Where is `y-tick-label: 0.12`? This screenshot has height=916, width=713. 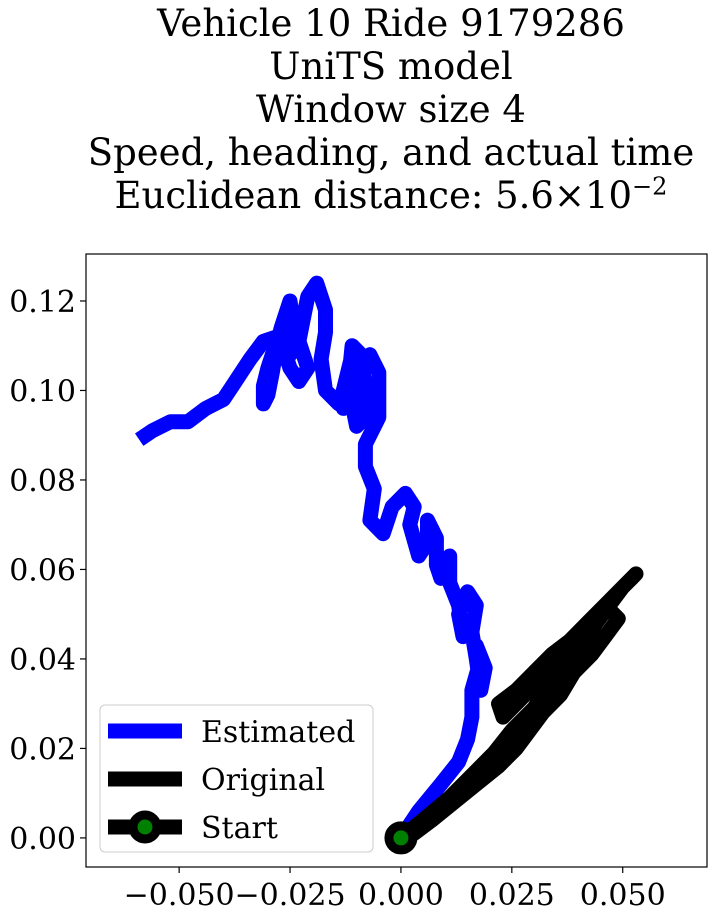 y-tick-label: 0.12 is located at coordinates (42, 302).